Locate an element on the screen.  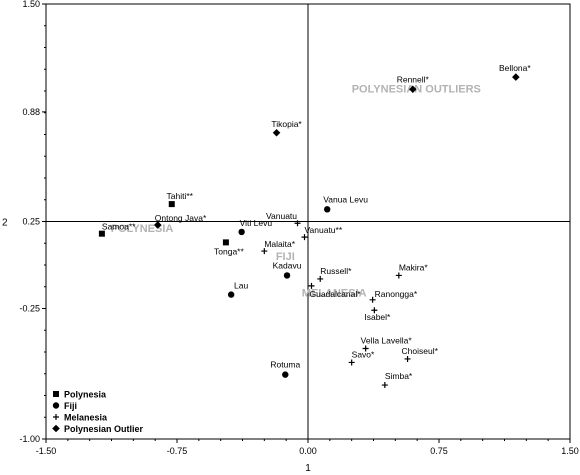
point-label: Isabel* is located at coordinates (377, 317).